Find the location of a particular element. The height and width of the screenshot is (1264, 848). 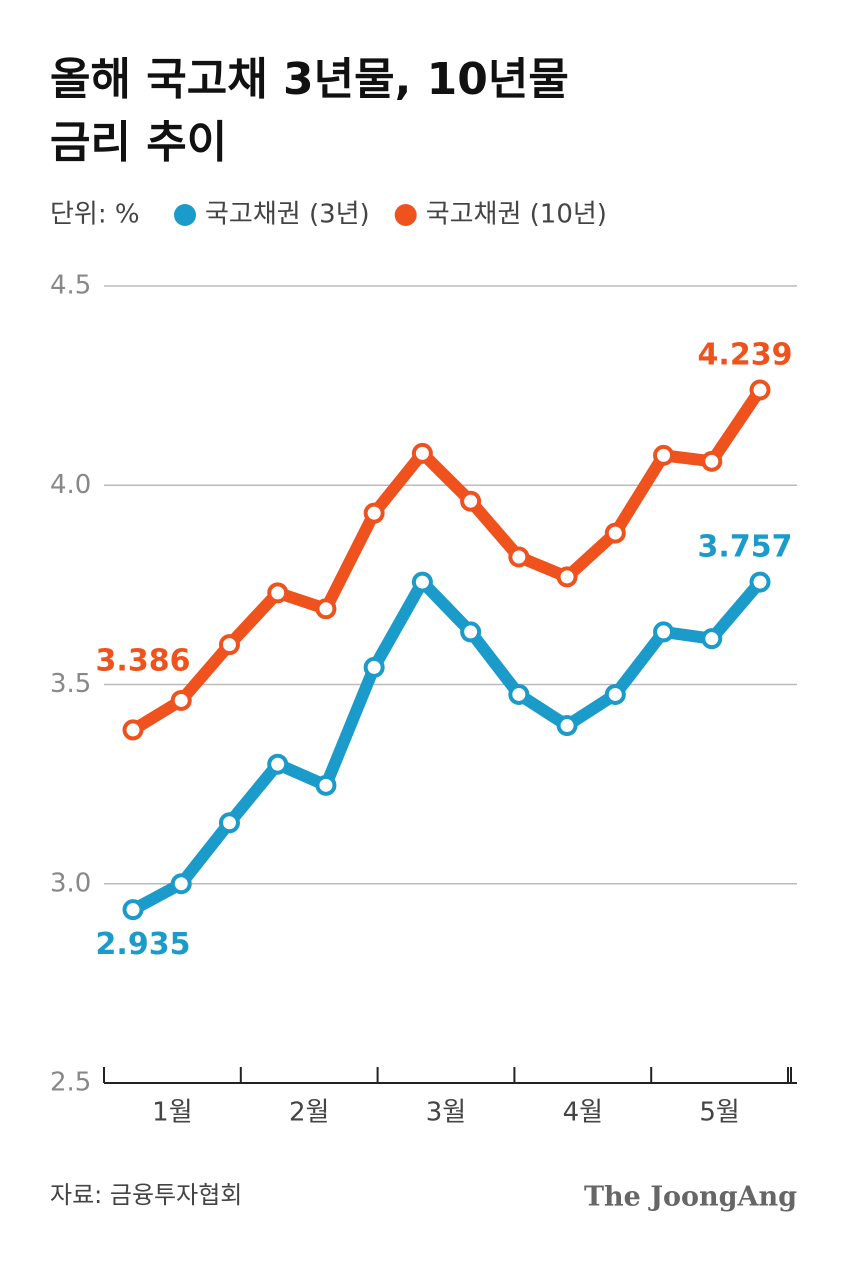

y-tick-label: 4.5 is located at coordinates (70, 286).